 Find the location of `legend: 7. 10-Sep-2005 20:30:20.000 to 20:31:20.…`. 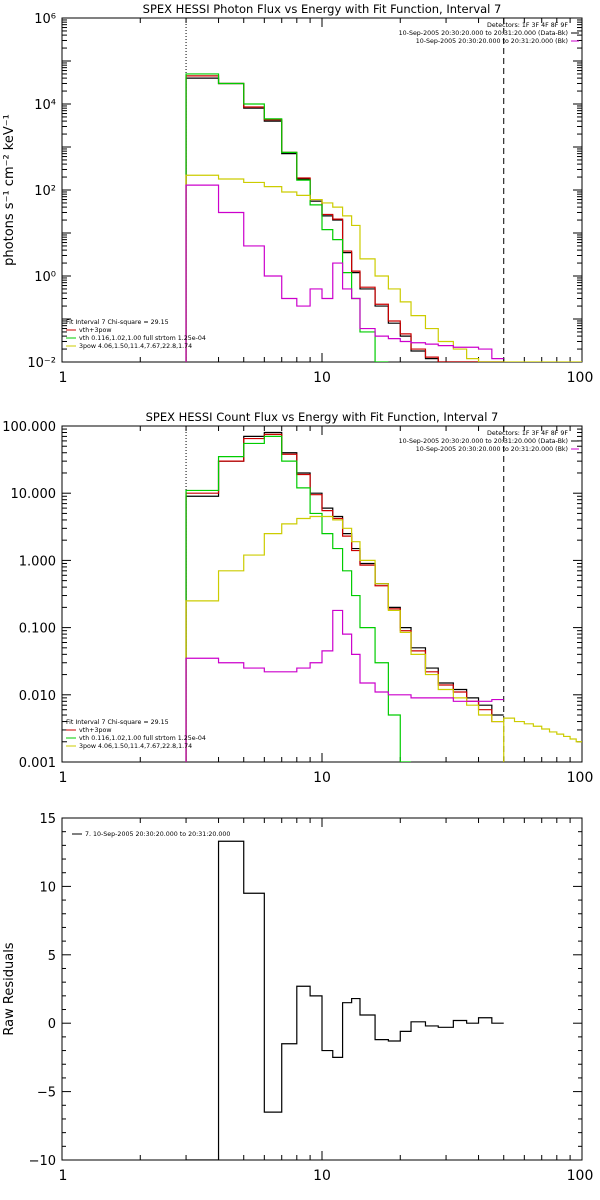

legend: 7. 10-Sep-2005 20:30:20.000 to 20:31:20.… is located at coordinates (151, 834).